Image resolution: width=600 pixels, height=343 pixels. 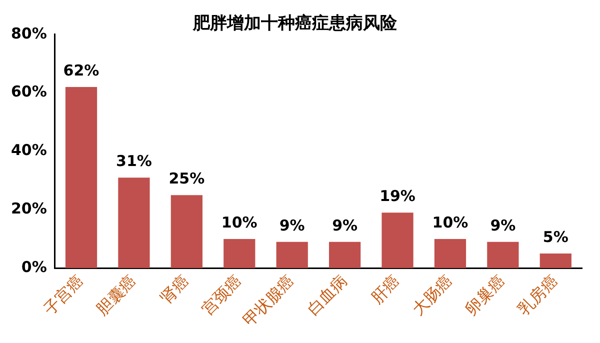 What do you see at coordinates (485, 295) in the screenshot?
I see `x-tick-label: 卵巢癌` at bounding box center [485, 295].